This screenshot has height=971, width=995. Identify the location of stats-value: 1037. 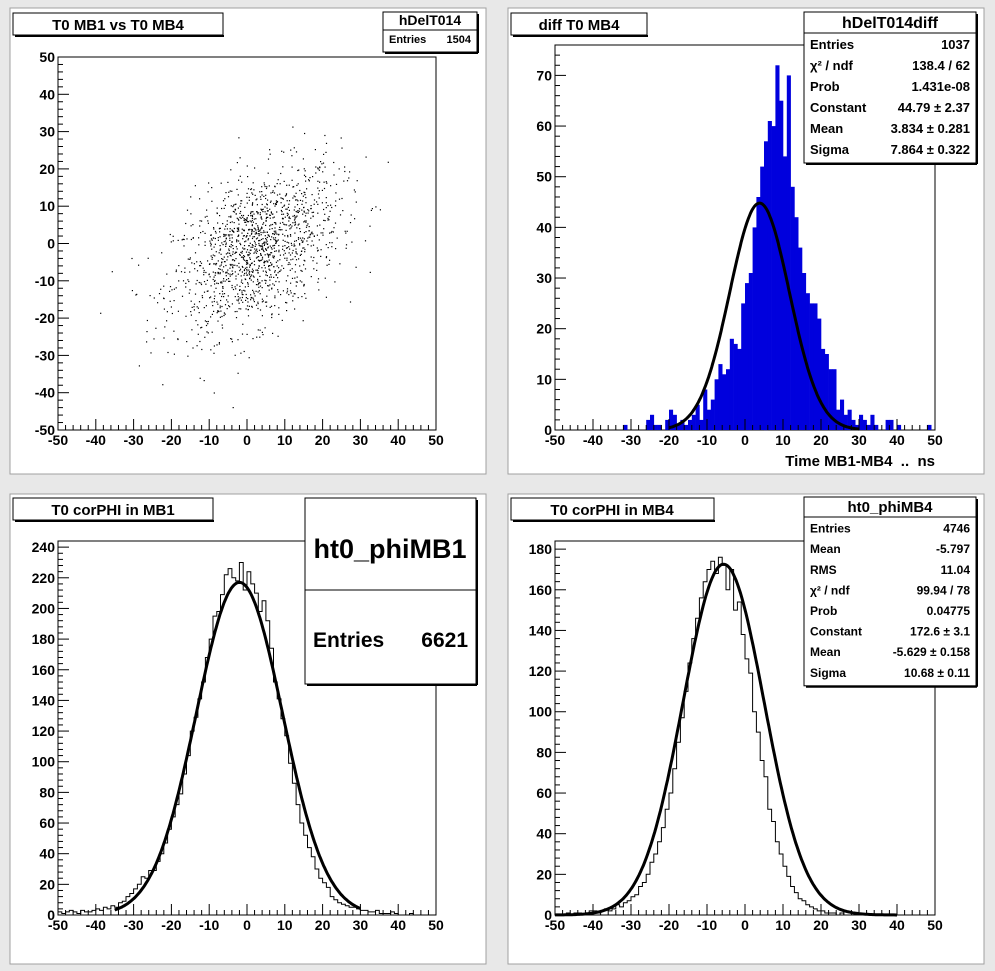
(955, 44).